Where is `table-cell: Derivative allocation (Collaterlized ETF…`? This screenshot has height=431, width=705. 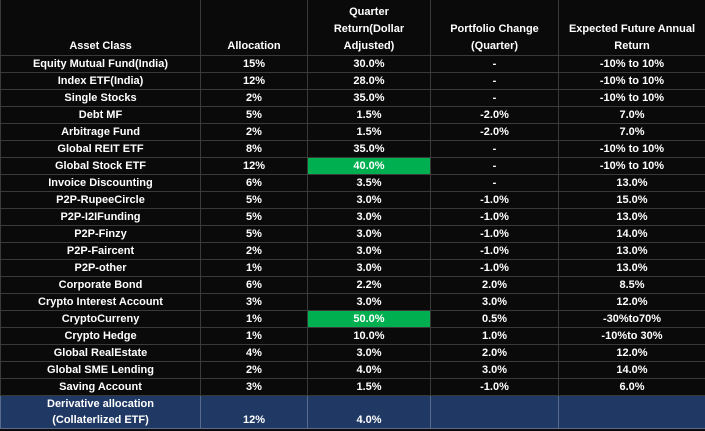 table-cell: Derivative allocation (Collaterlized ETF… is located at coordinates (100, 412).